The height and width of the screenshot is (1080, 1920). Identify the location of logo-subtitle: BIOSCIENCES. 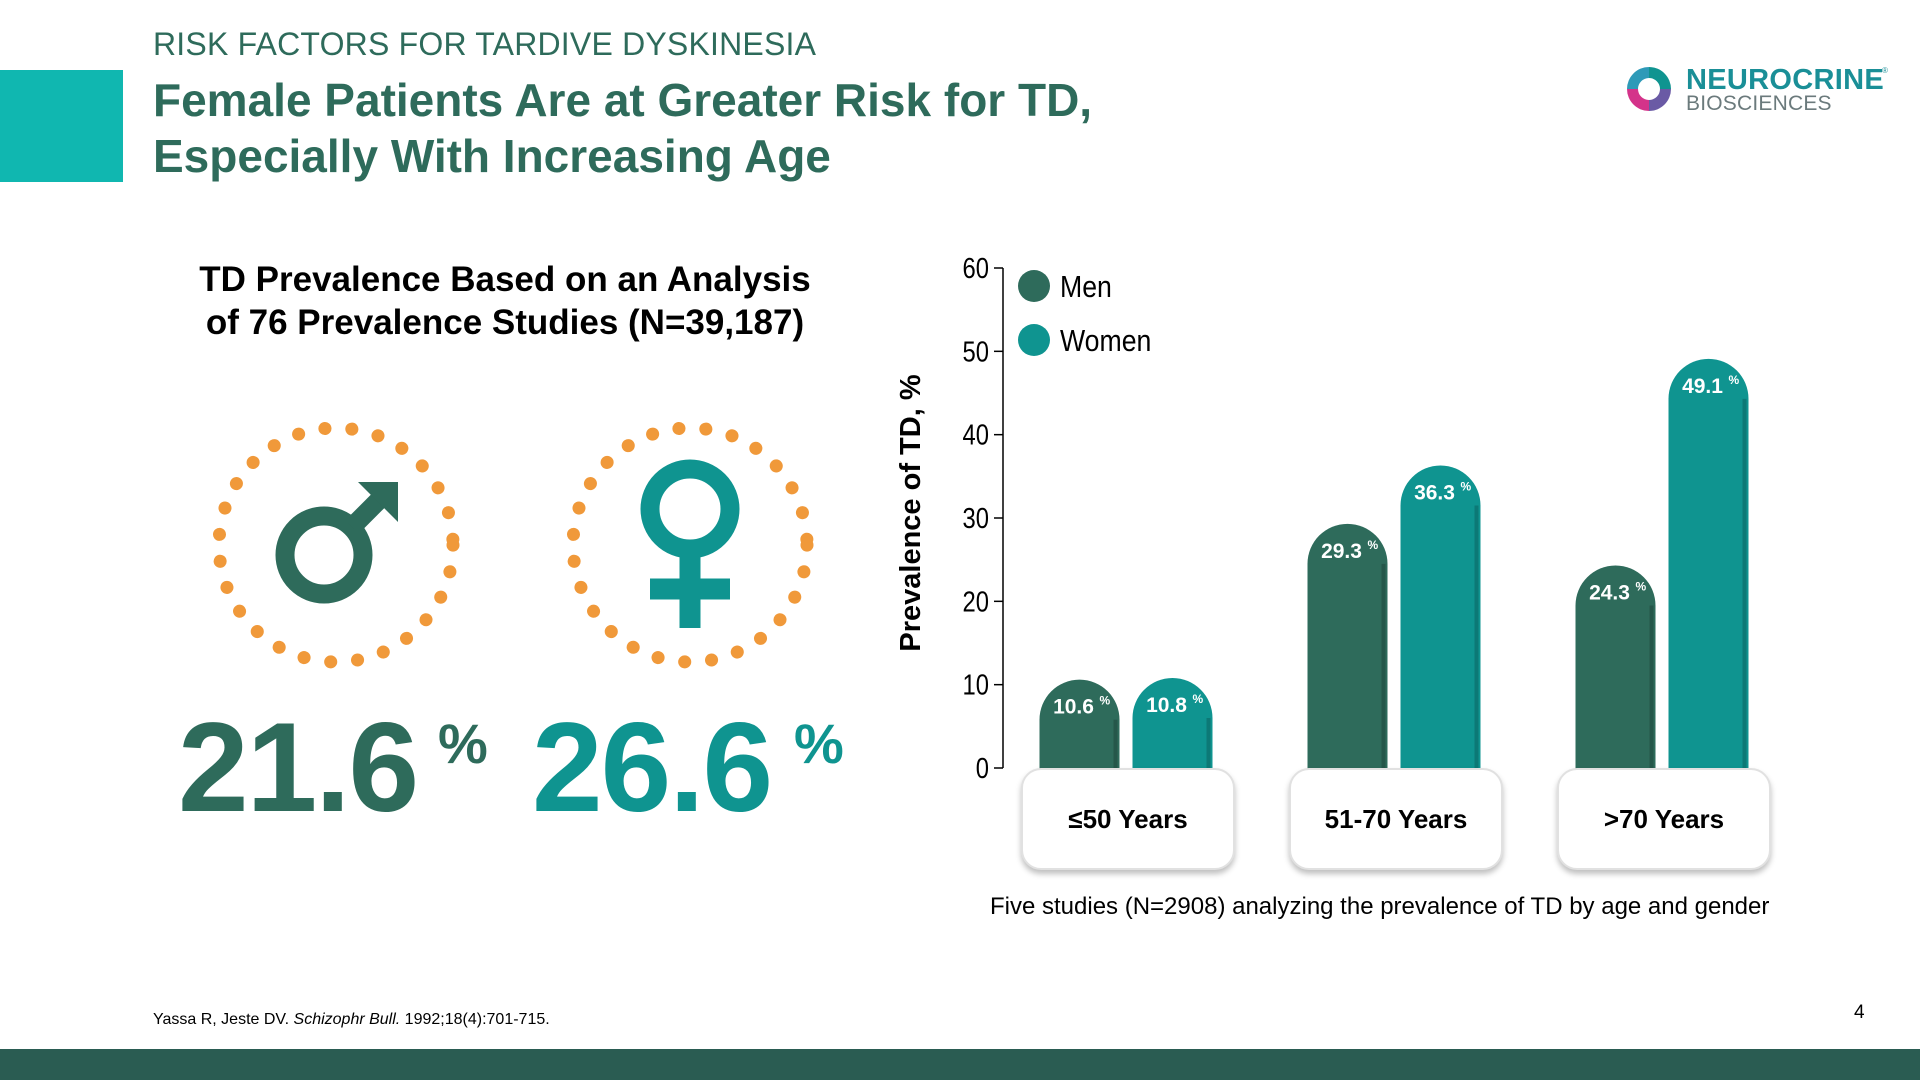
(1759, 103).